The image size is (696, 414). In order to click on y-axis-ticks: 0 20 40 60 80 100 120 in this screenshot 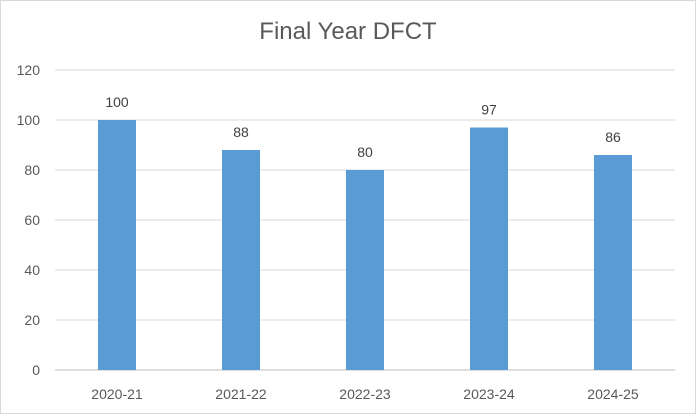, I will do `click(29, 220)`.